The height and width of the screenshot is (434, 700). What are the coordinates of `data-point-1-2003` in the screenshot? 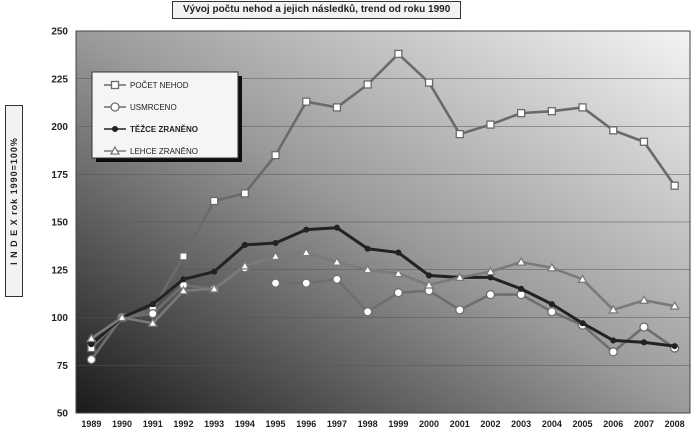 It's located at (521, 113).